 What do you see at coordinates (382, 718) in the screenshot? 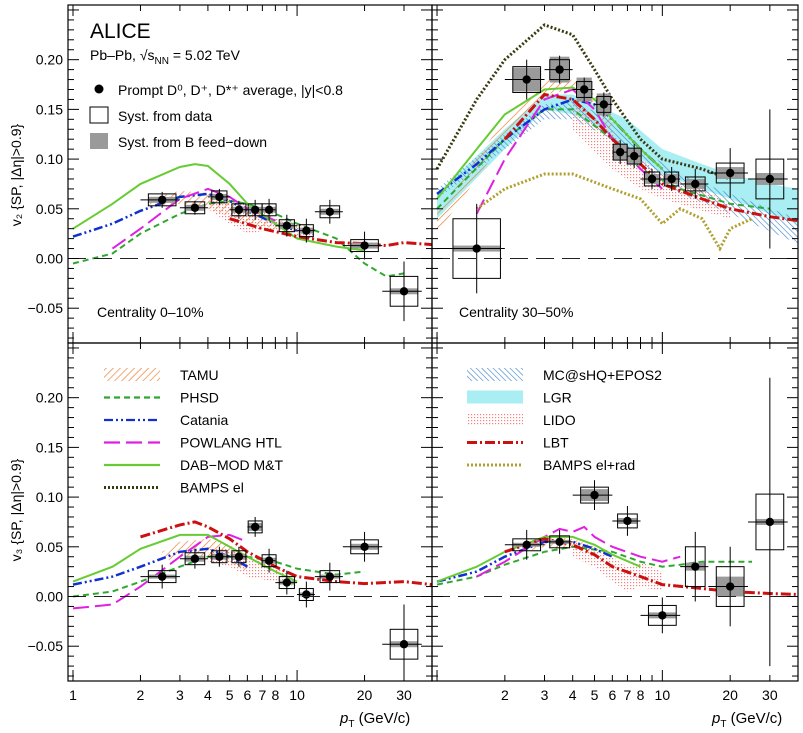
I see `x-axis-label-left-unit: (GeV/c)` at bounding box center [382, 718].